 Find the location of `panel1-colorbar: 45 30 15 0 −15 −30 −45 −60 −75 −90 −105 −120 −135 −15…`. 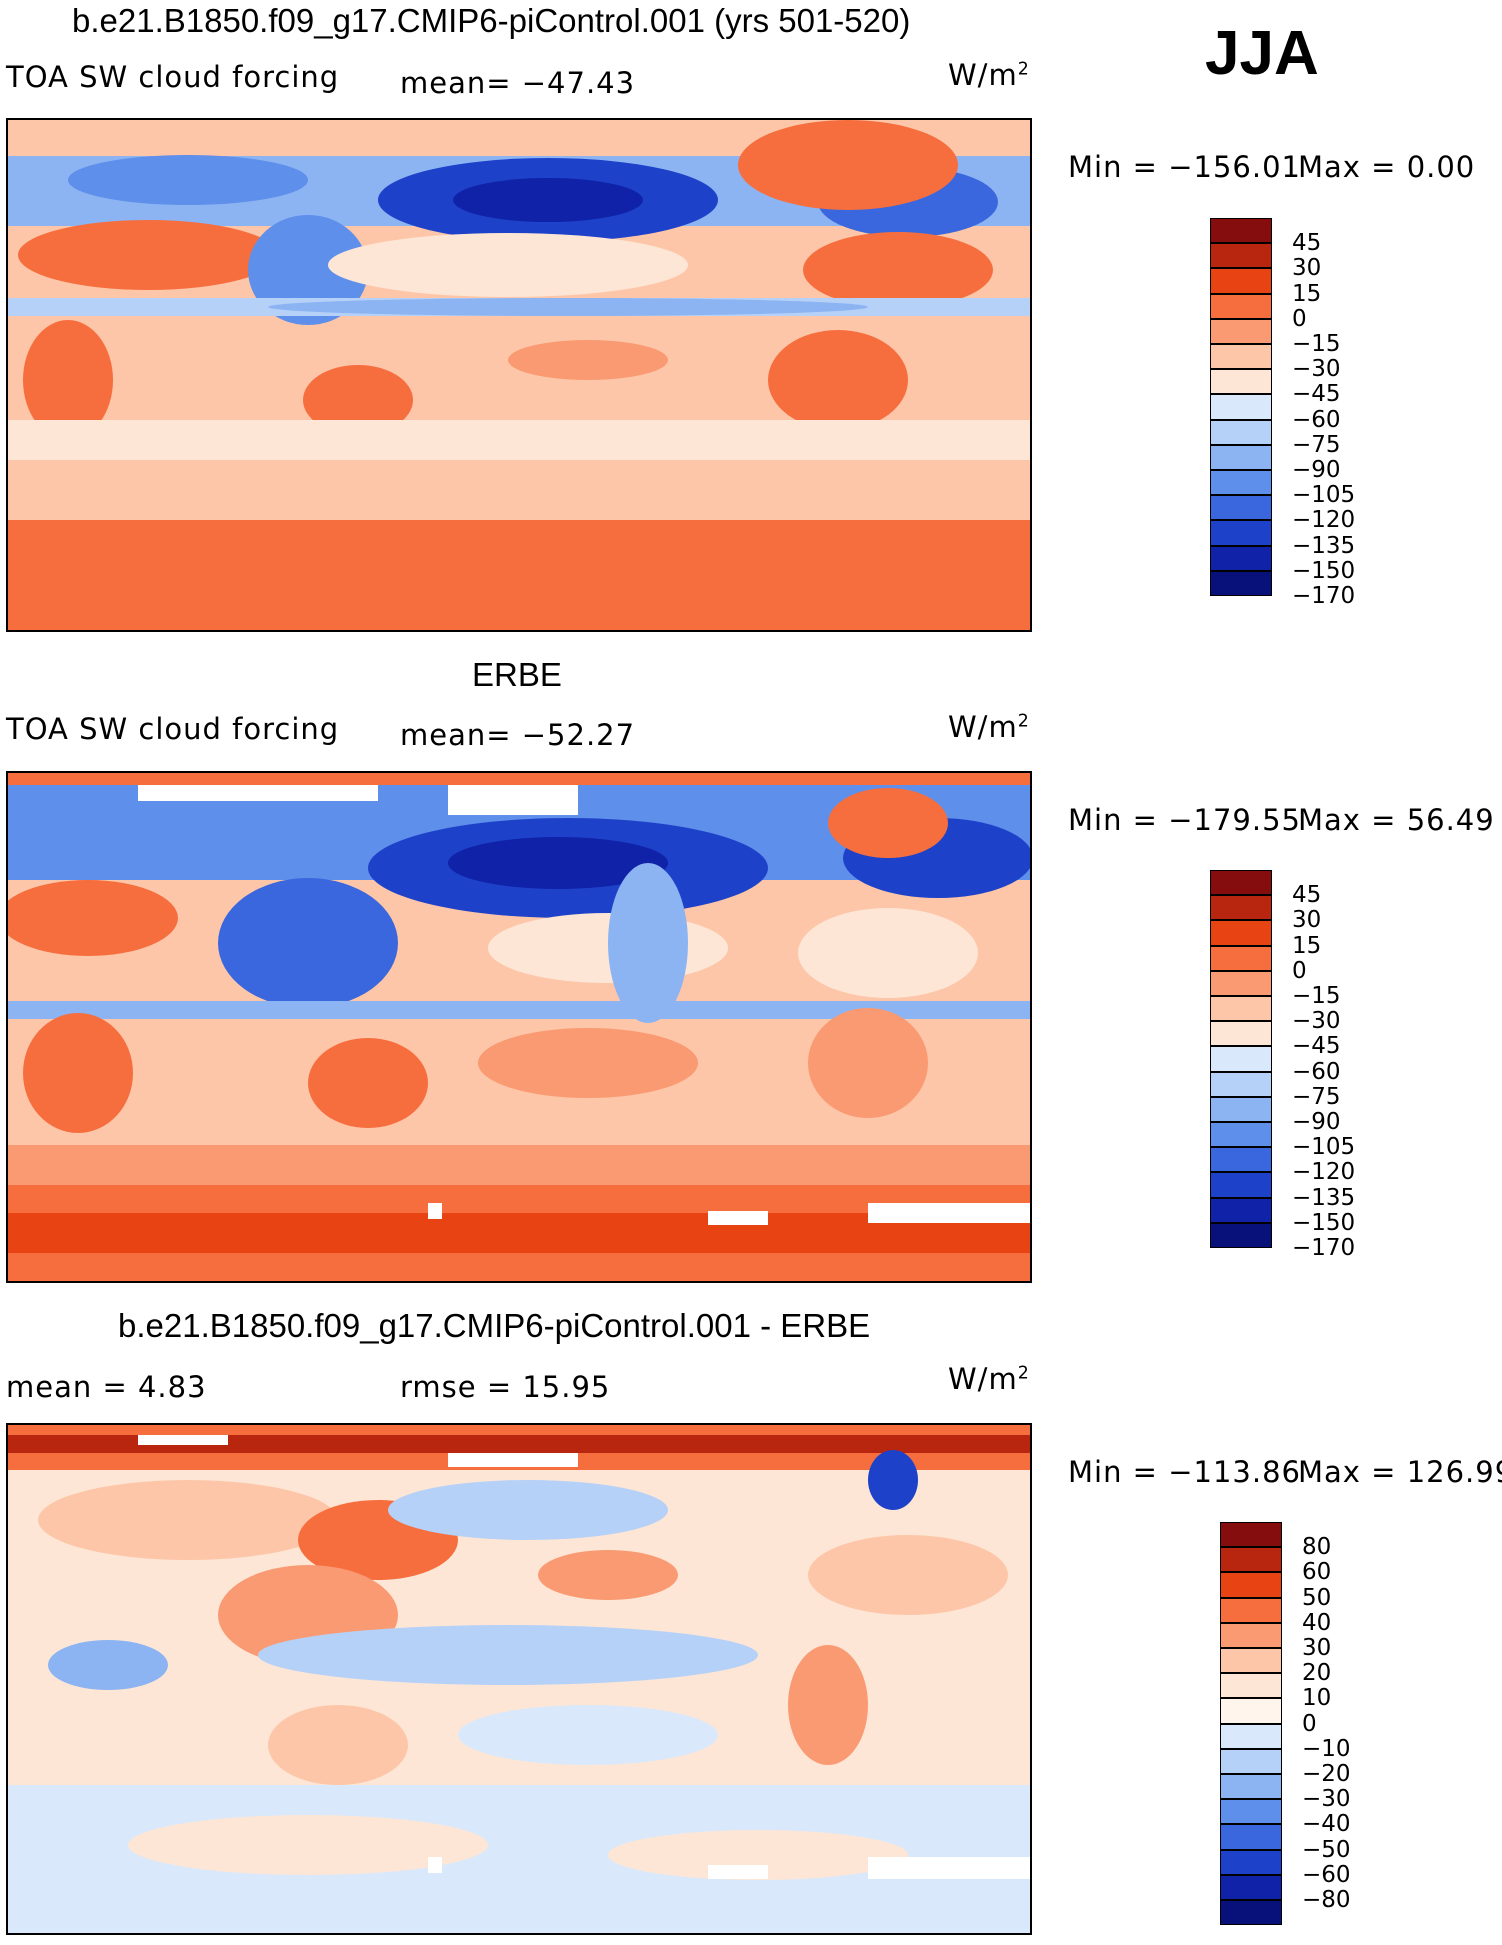

panel1-colorbar: 45 30 15 0 −15 −30 −45 −60 −75 −90 −105 −120 −135 −15… is located at coordinates (1290, 420).